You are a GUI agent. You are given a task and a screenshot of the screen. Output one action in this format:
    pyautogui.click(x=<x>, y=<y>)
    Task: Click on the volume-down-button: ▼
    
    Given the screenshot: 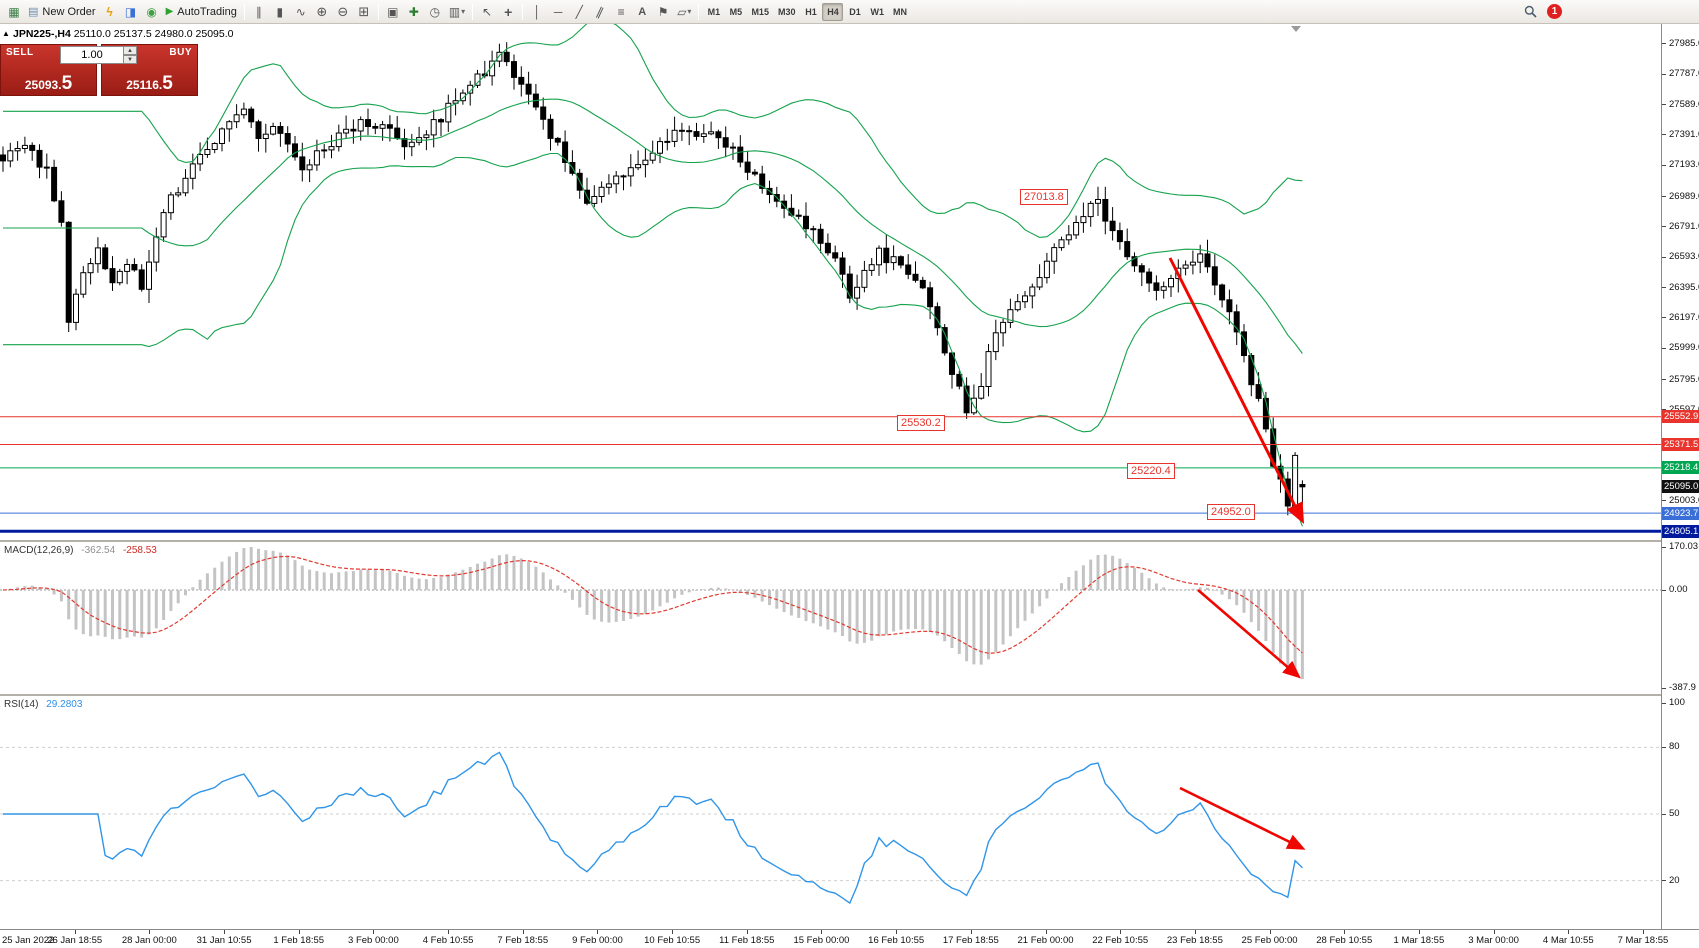 What is the action you would take?
    pyautogui.click(x=130, y=59)
    